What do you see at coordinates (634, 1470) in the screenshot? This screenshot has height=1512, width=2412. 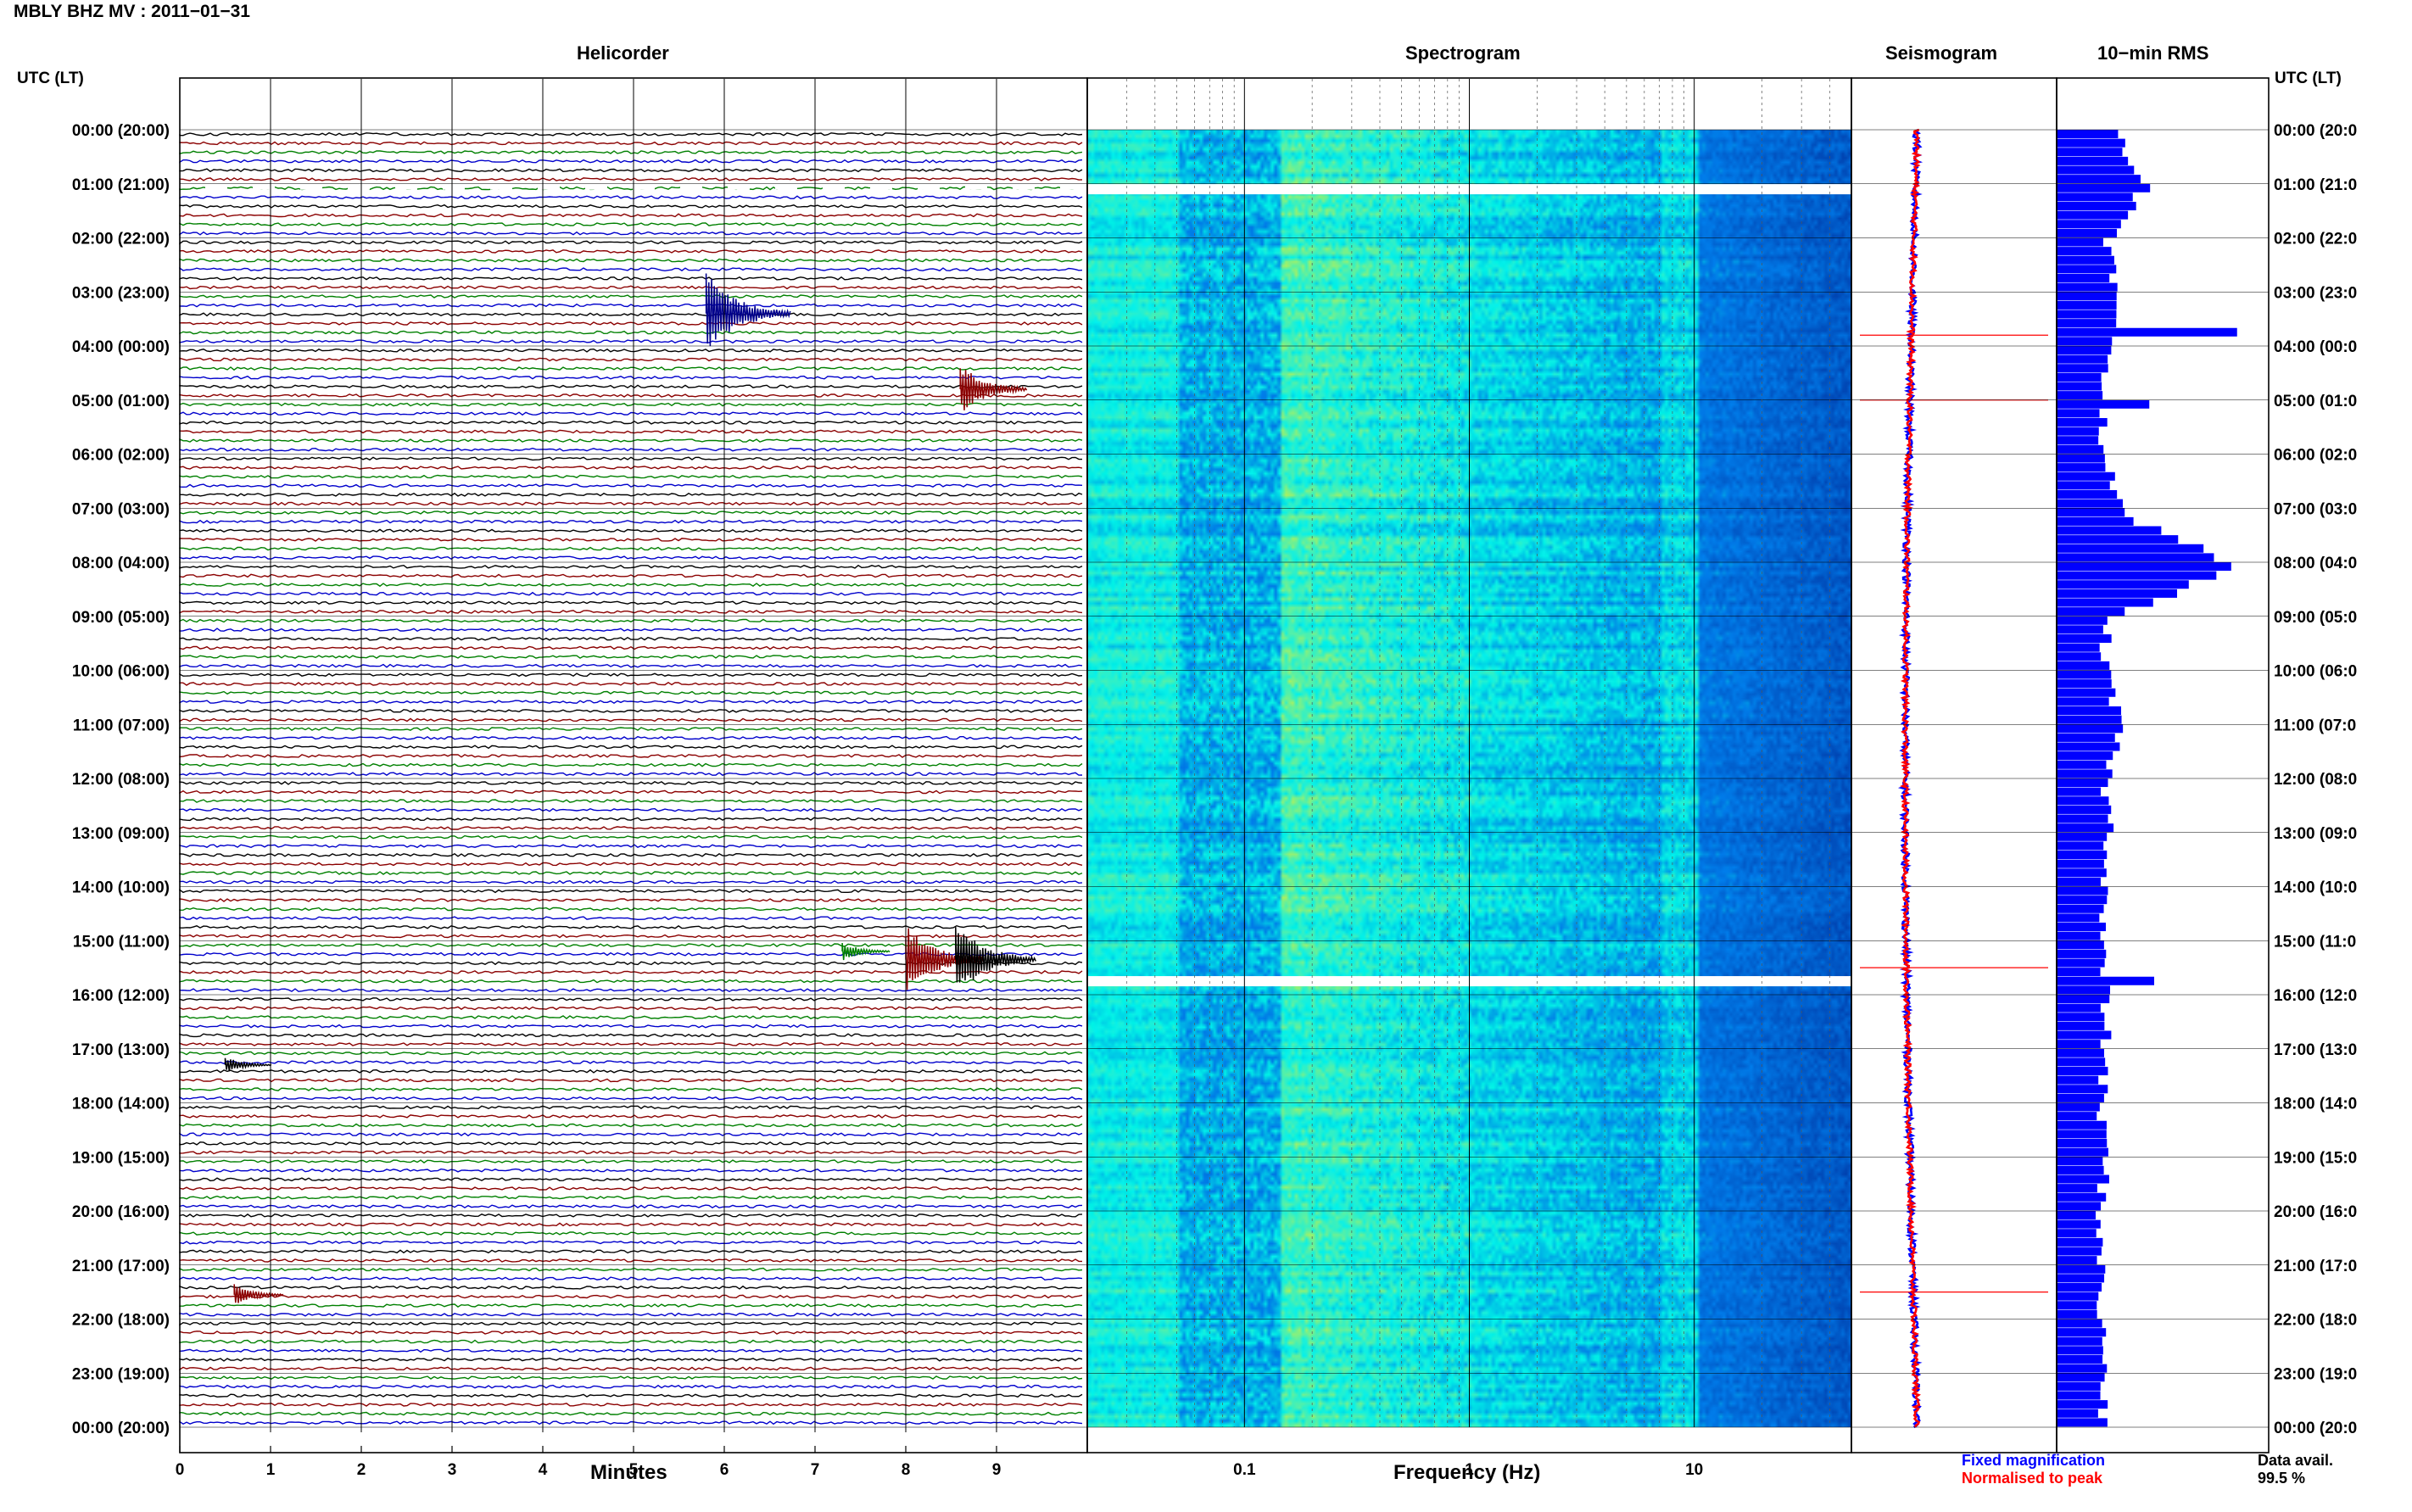 I see `minute-tick-label: 5` at bounding box center [634, 1470].